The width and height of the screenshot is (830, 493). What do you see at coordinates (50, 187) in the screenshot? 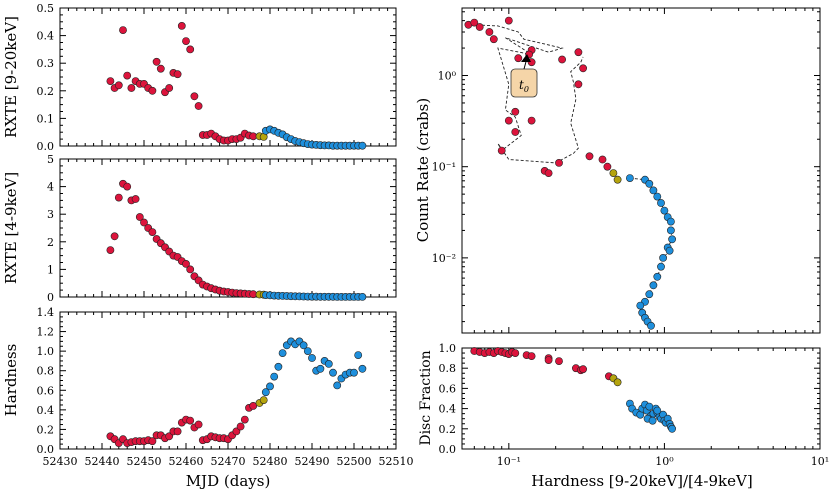
I see `ytick-label-soft-rate: 4` at bounding box center [50, 187].